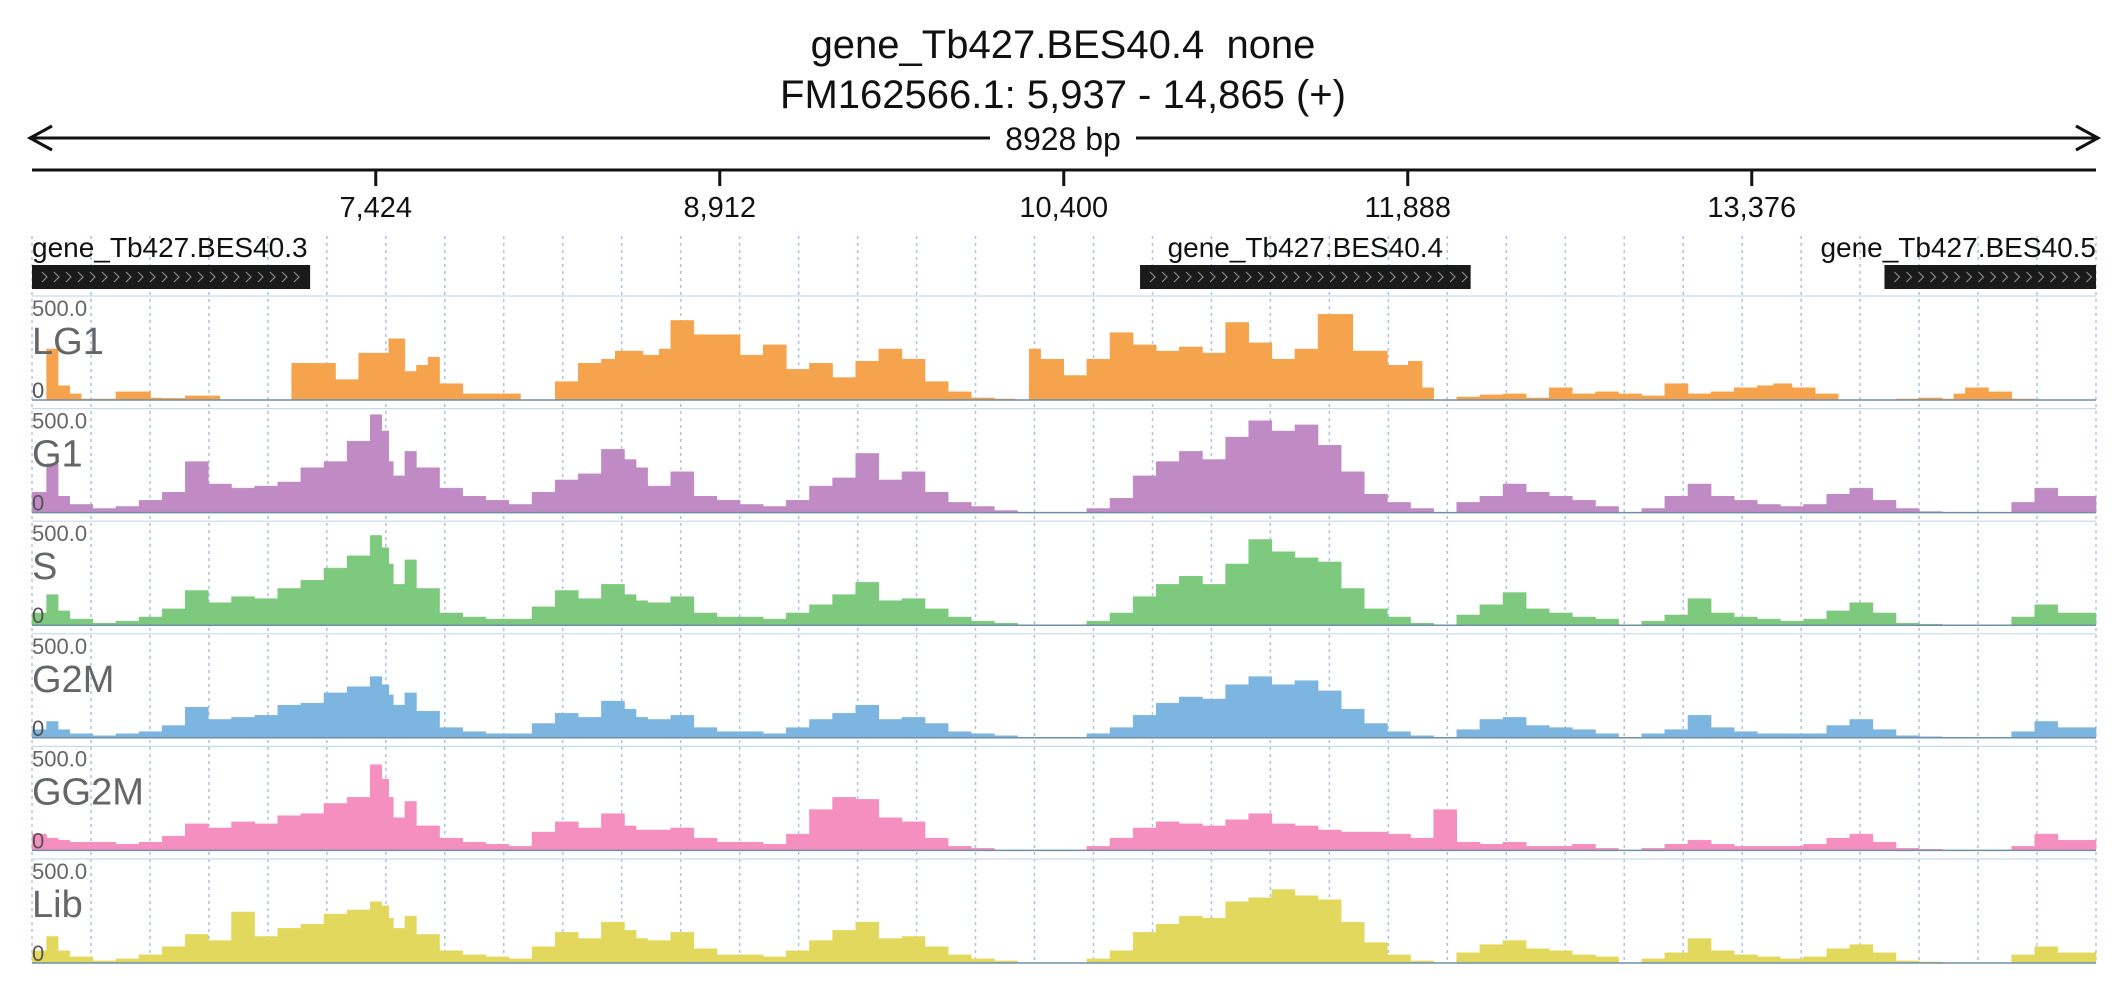  What do you see at coordinates (44, 567) in the screenshot?
I see `track-name: S` at bounding box center [44, 567].